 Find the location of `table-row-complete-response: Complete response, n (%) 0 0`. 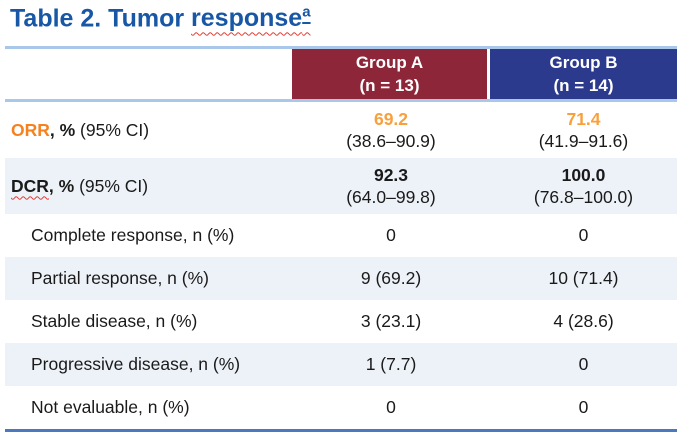

table-row-complete-response: Complete response, n (%) 0 0 is located at coordinates (341, 235).